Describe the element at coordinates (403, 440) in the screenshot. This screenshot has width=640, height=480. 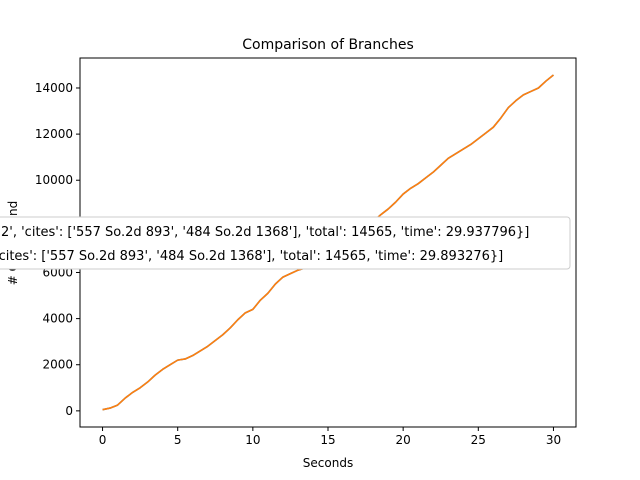
I see `x-tick-label: 20` at that location.